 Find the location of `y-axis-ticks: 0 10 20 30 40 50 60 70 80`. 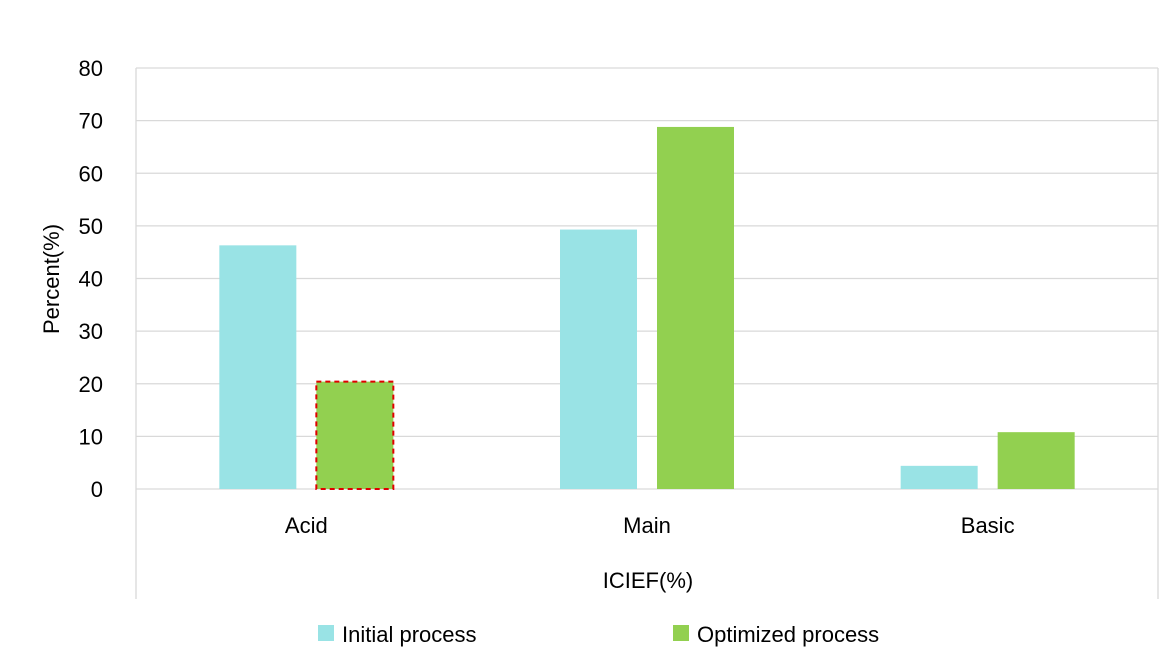

y-axis-ticks: 0 10 20 30 40 50 60 70 80 is located at coordinates (91, 279).